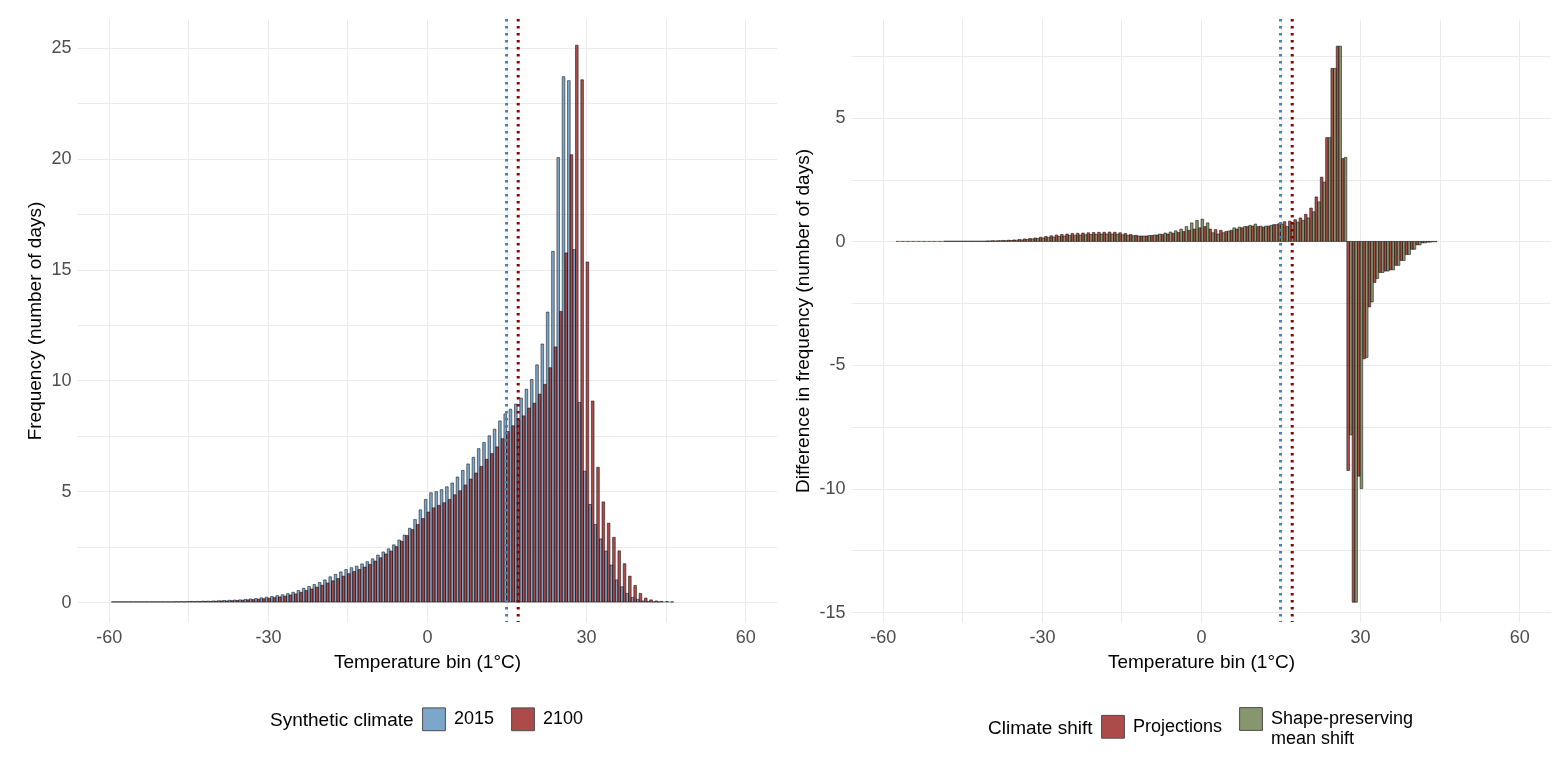 The height and width of the screenshot is (765, 1568). Describe the element at coordinates (342, 719) in the screenshot. I see `legend-title: Synthetic climate` at that location.